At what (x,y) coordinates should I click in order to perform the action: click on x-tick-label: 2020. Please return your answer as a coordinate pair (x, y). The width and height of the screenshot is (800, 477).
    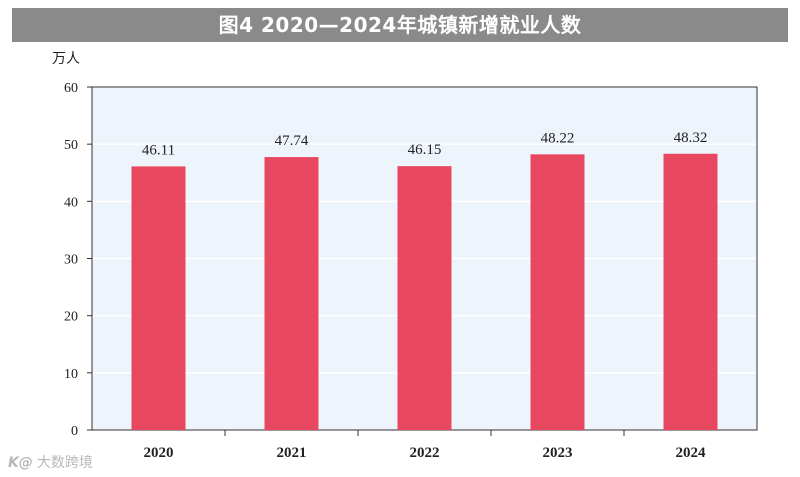
    Looking at the image, I should click on (159, 453).